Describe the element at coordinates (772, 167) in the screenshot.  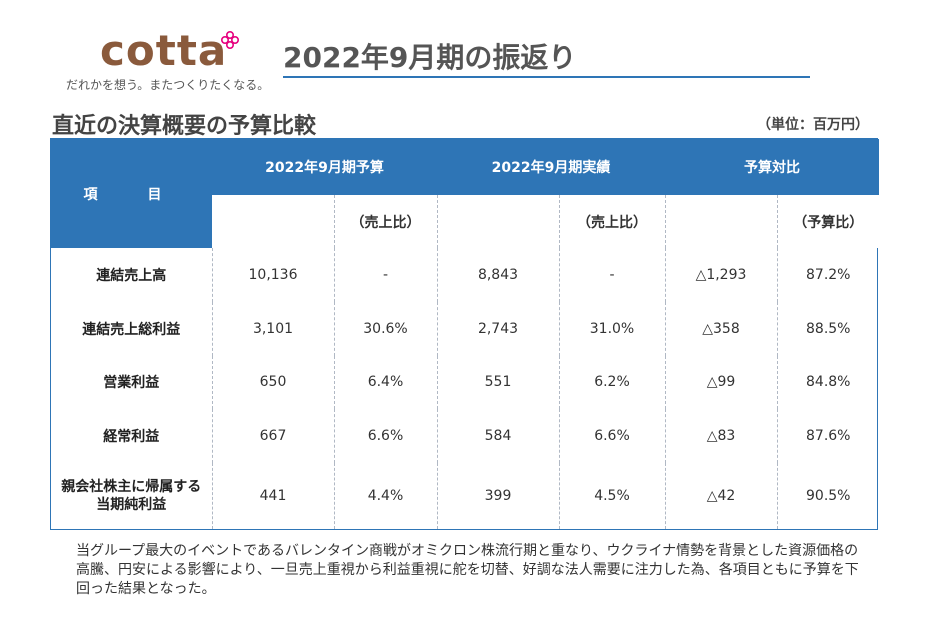
I see `header-comparison: 予算対比` at that location.